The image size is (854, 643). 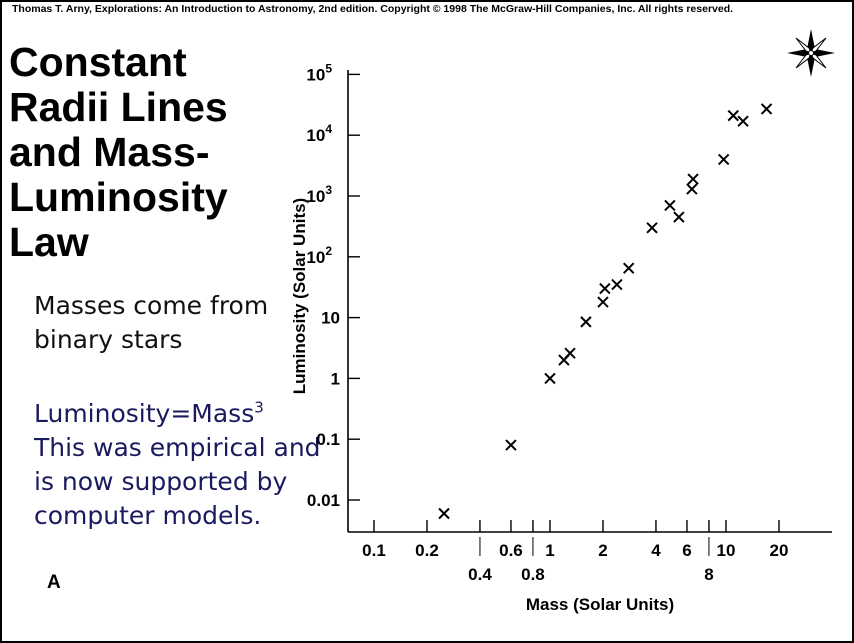 I want to click on y-tick-label: 10², so click(x=319, y=255).